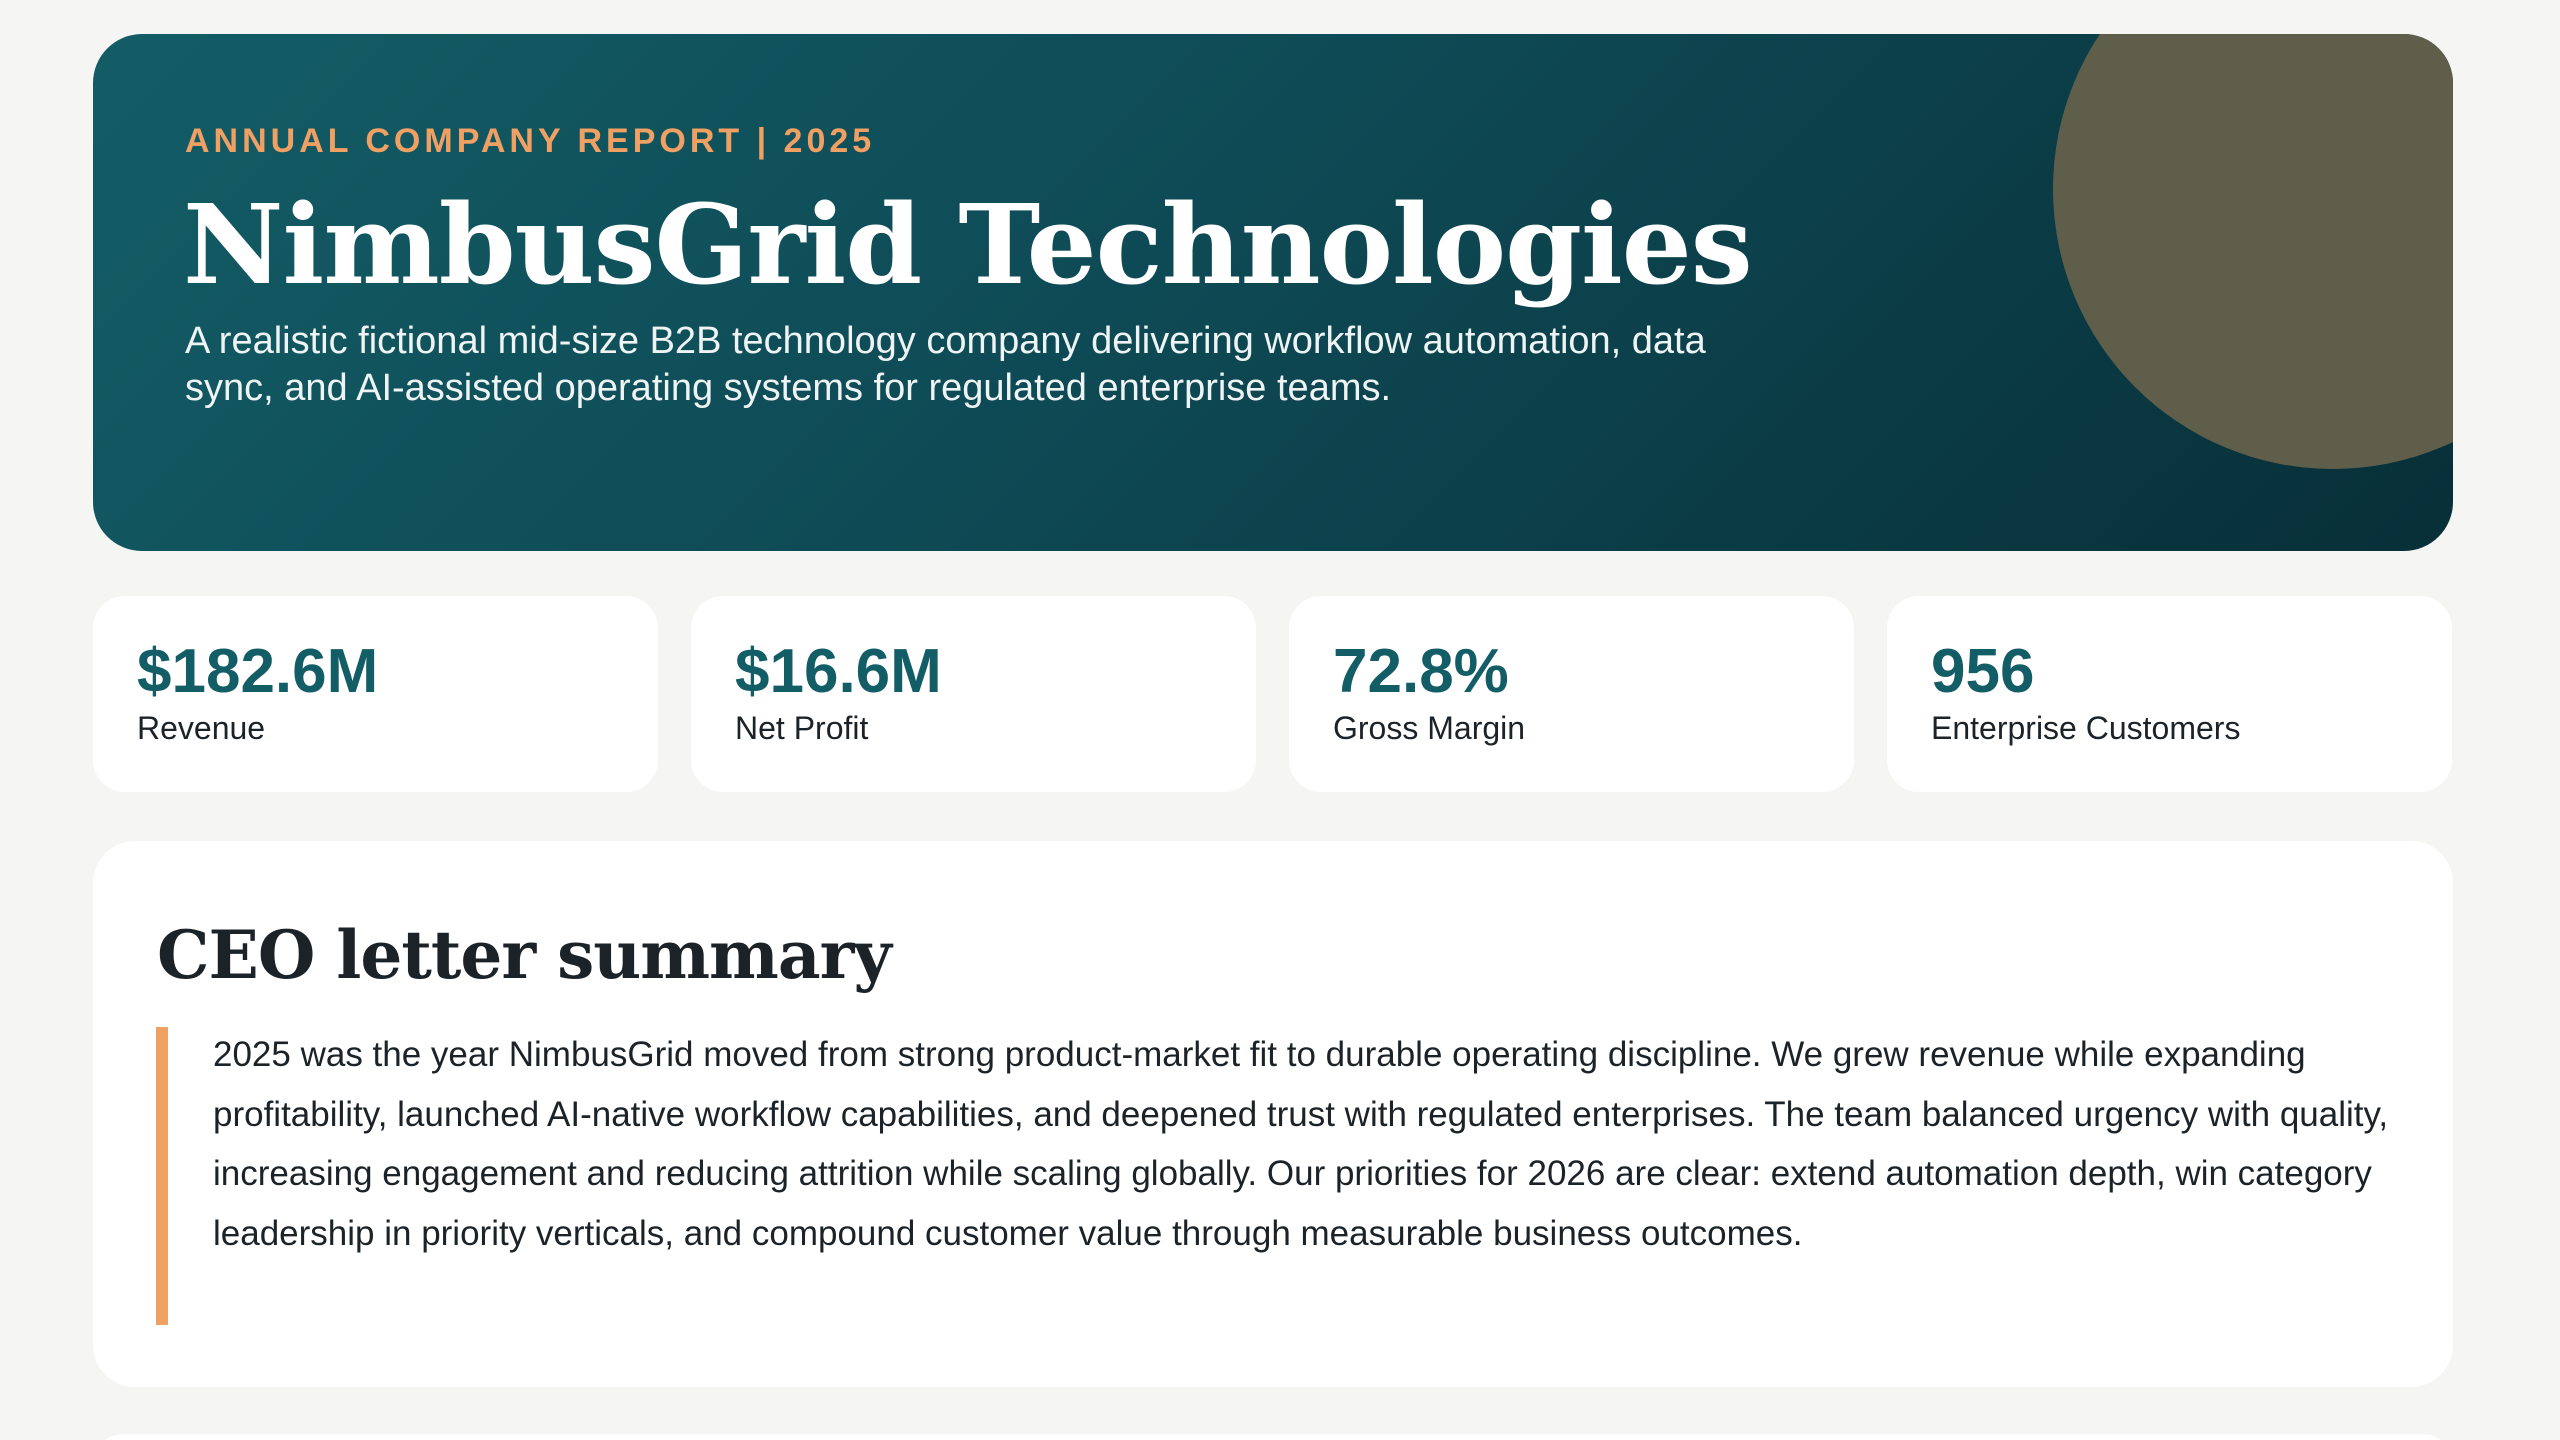 Image resolution: width=2560 pixels, height=1440 pixels. Describe the element at coordinates (802, 728) in the screenshot. I see `stat-label: Net Profit` at that location.